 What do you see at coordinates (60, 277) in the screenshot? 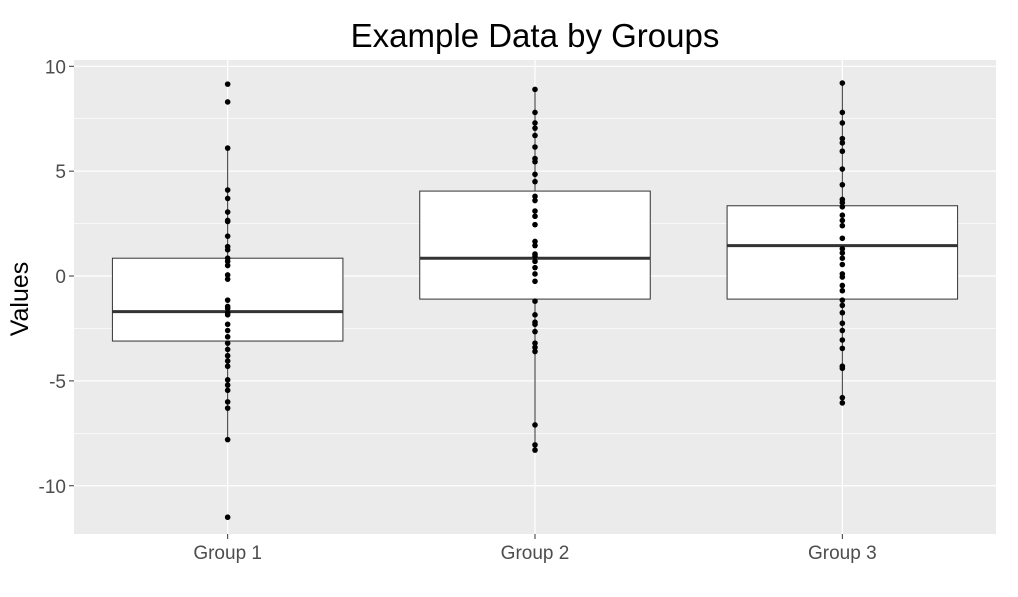
I see `y-tick-label: 0` at bounding box center [60, 277].